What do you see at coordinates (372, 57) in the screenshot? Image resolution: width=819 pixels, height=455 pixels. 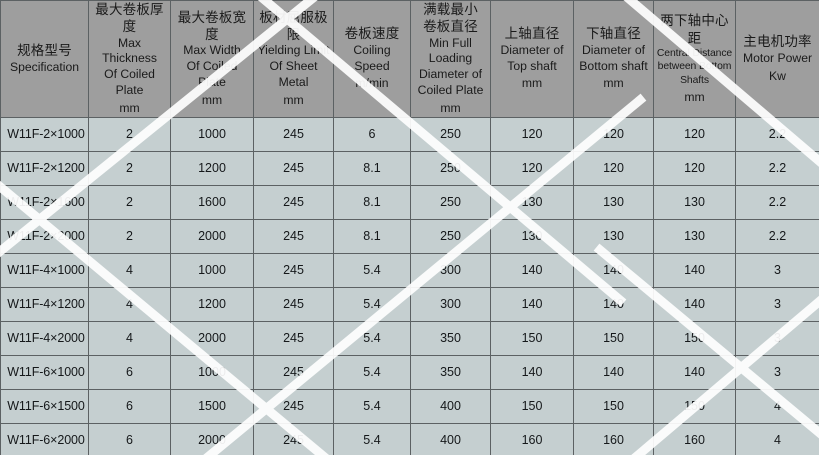 I see `column-header-en: Coiling Speed` at bounding box center [372, 57].